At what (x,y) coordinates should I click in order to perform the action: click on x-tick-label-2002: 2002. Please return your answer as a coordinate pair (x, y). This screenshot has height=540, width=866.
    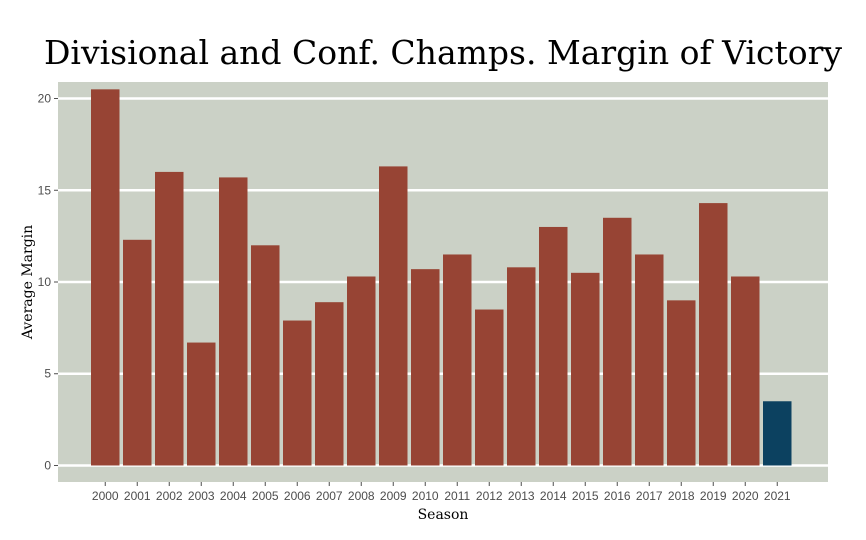
    Looking at the image, I should click on (169, 496).